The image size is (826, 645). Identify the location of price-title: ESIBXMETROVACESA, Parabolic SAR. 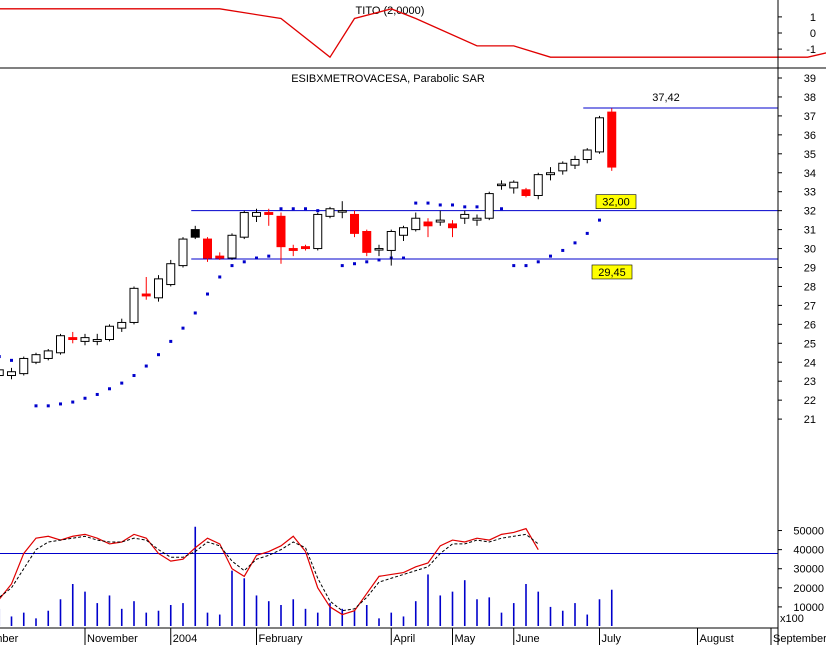
(388, 79).